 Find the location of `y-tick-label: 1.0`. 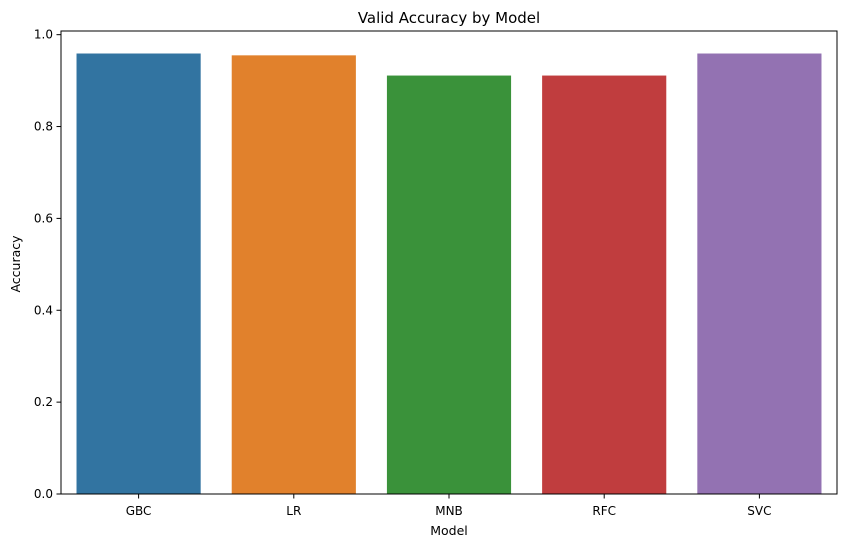

y-tick-label: 1.0 is located at coordinates (43, 35).